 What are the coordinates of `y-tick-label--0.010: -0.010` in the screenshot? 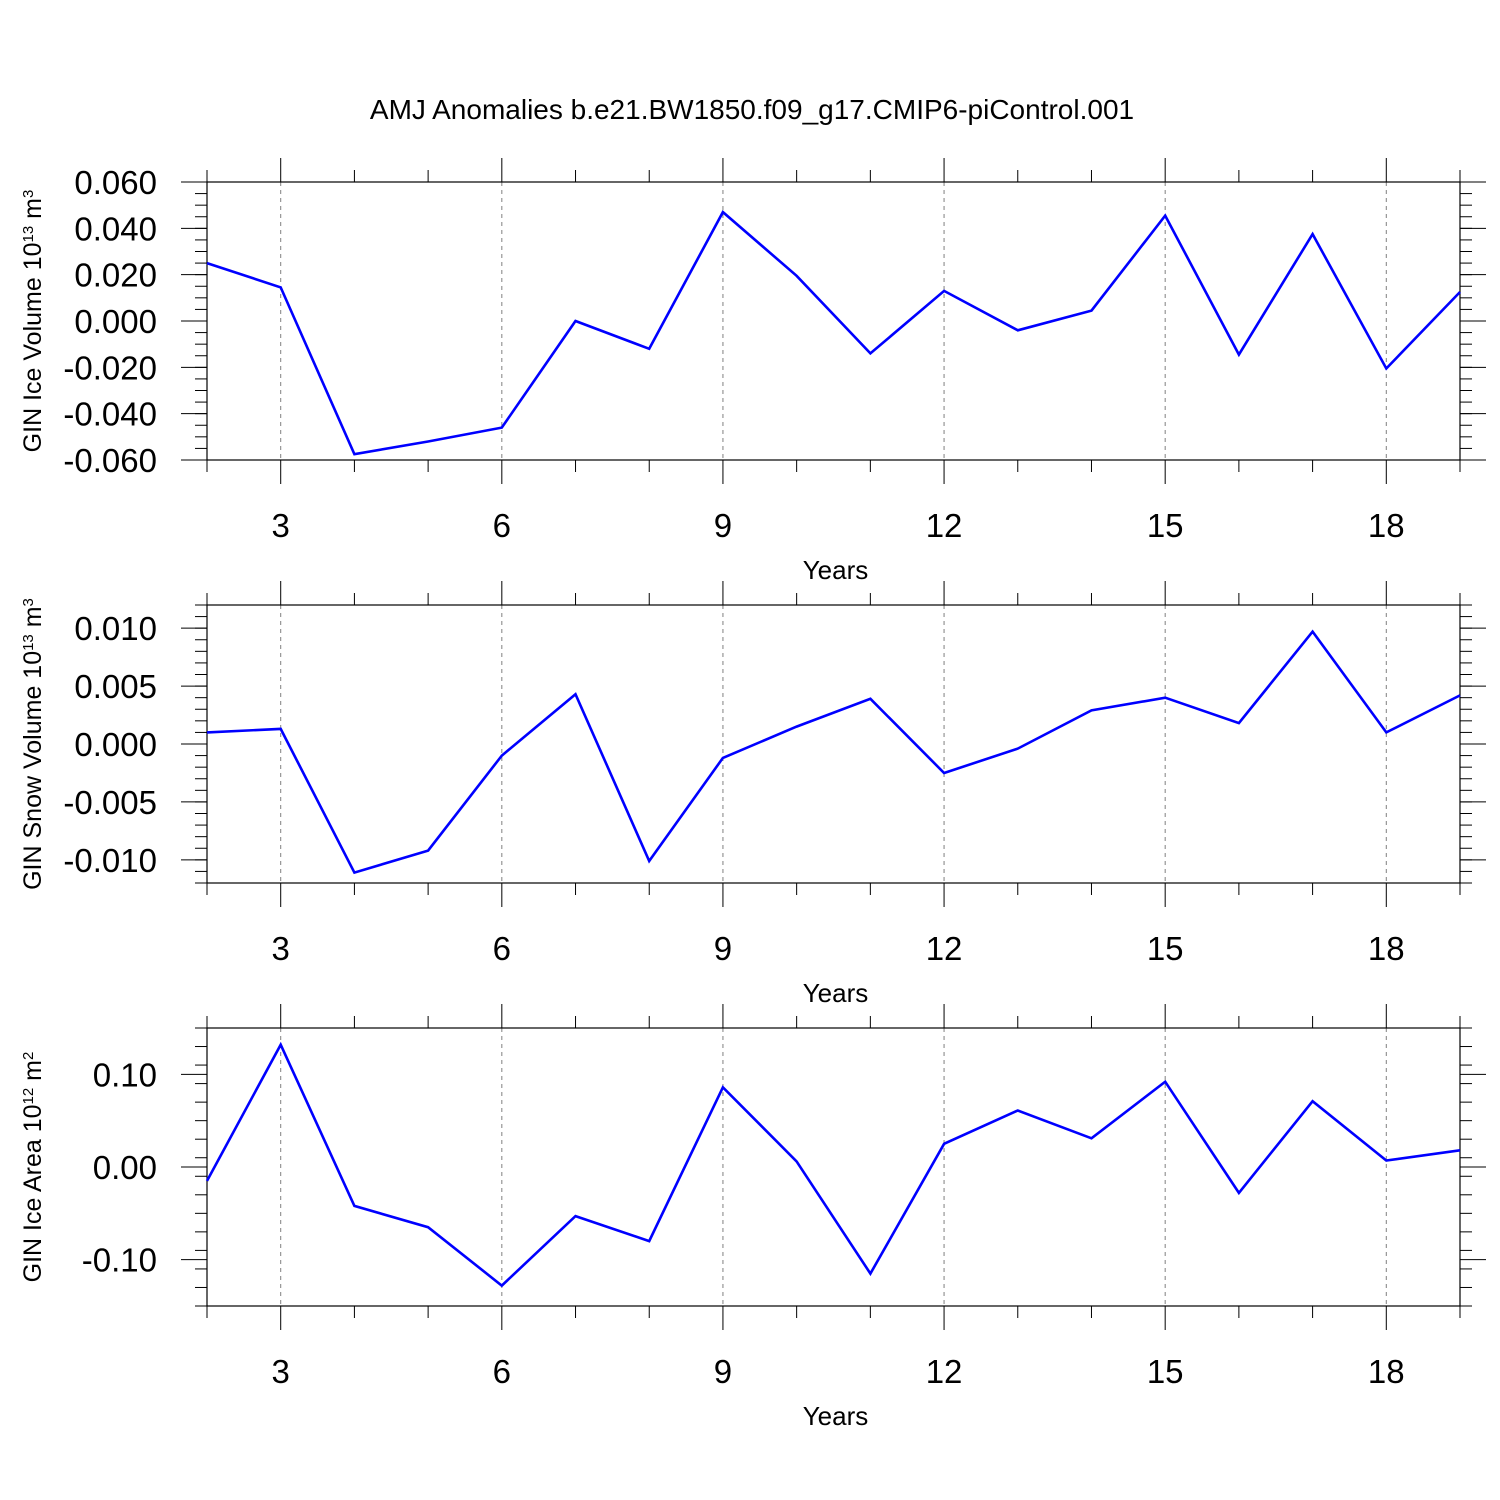 It's located at (110, 860).